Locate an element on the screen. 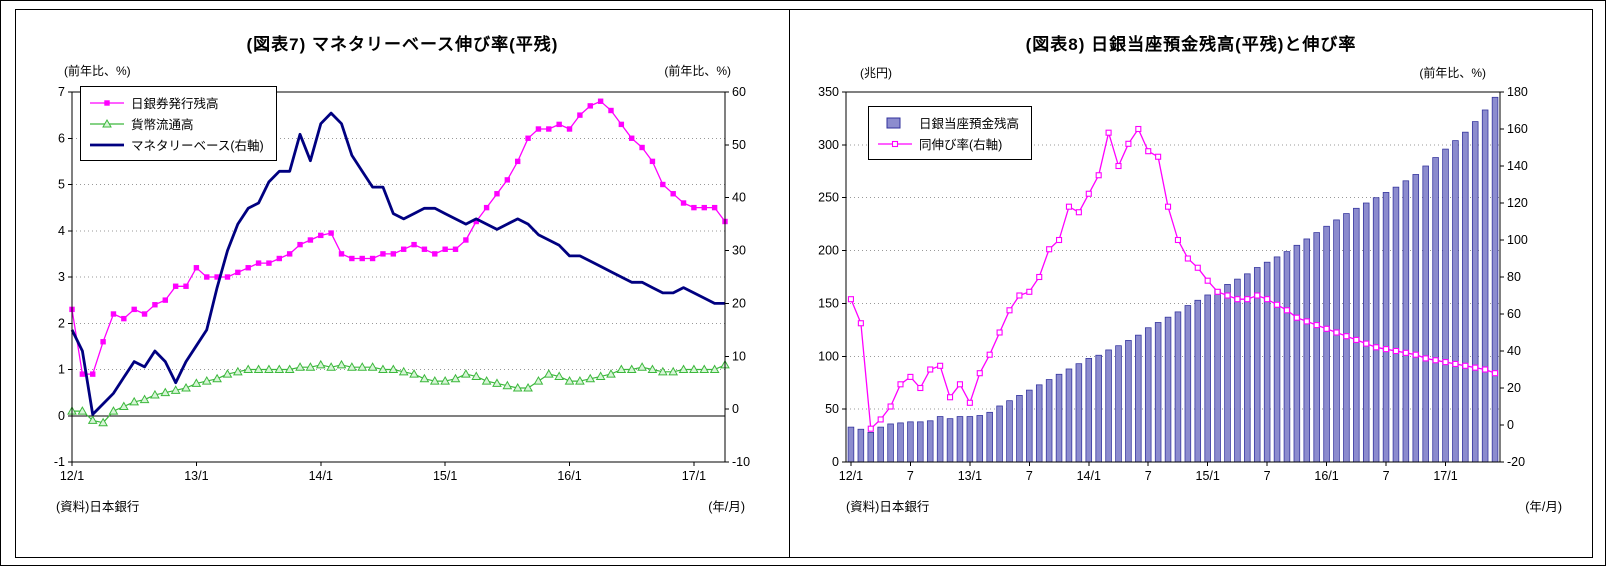  svg-text: 300 is located at coordinates (828, 145).